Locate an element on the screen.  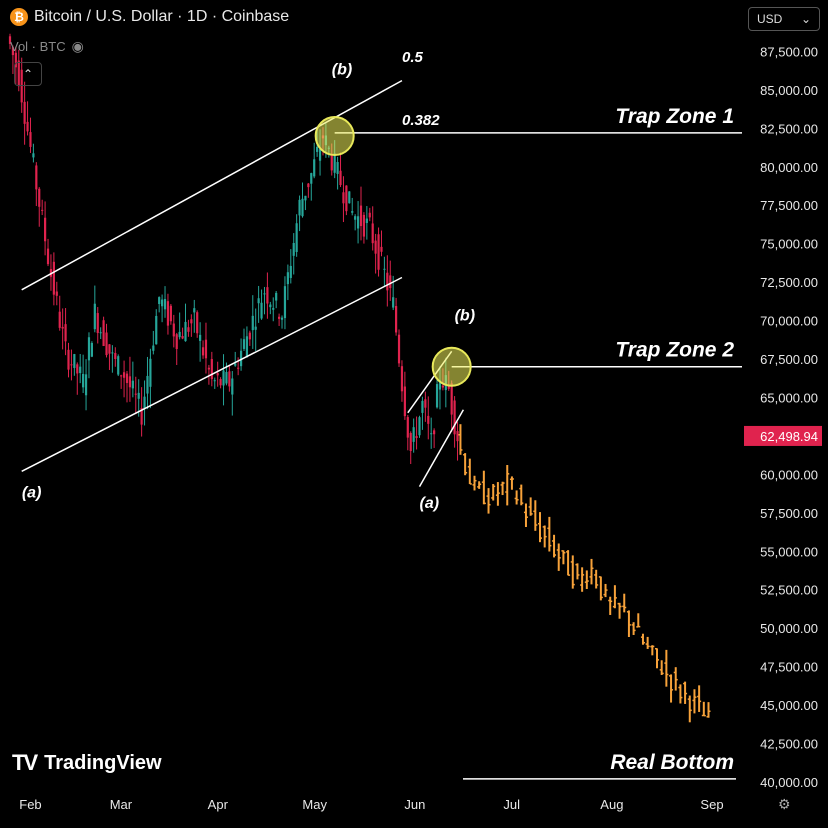
symbol-header: ₿ Bitcoin / U.S. Dollar · 1D · Coinbase is located at coordinates (149, 17).